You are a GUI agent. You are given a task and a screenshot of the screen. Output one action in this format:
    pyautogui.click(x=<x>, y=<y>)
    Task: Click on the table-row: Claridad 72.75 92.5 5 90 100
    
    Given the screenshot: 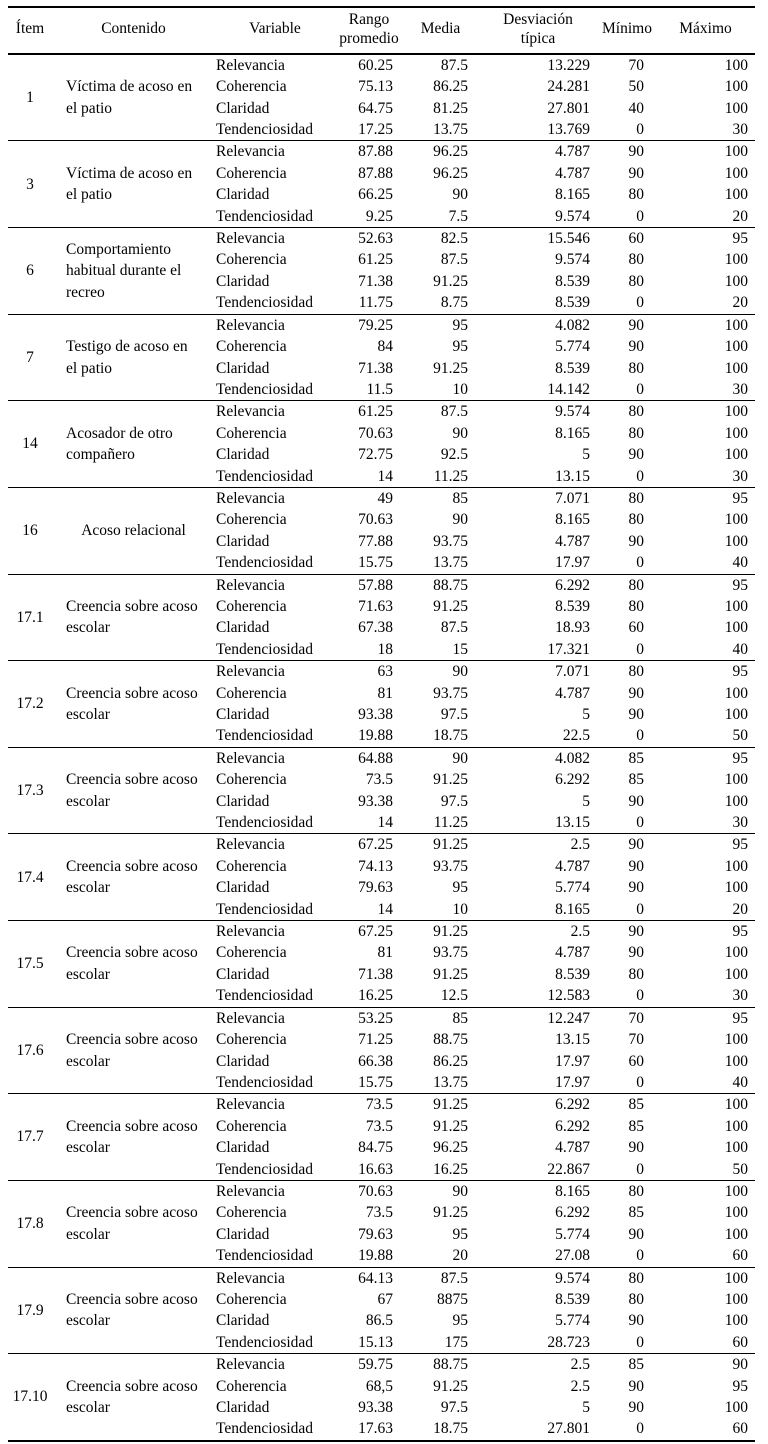 What is the action you would take?
    pyautogui.click(x=381, y=454)
    